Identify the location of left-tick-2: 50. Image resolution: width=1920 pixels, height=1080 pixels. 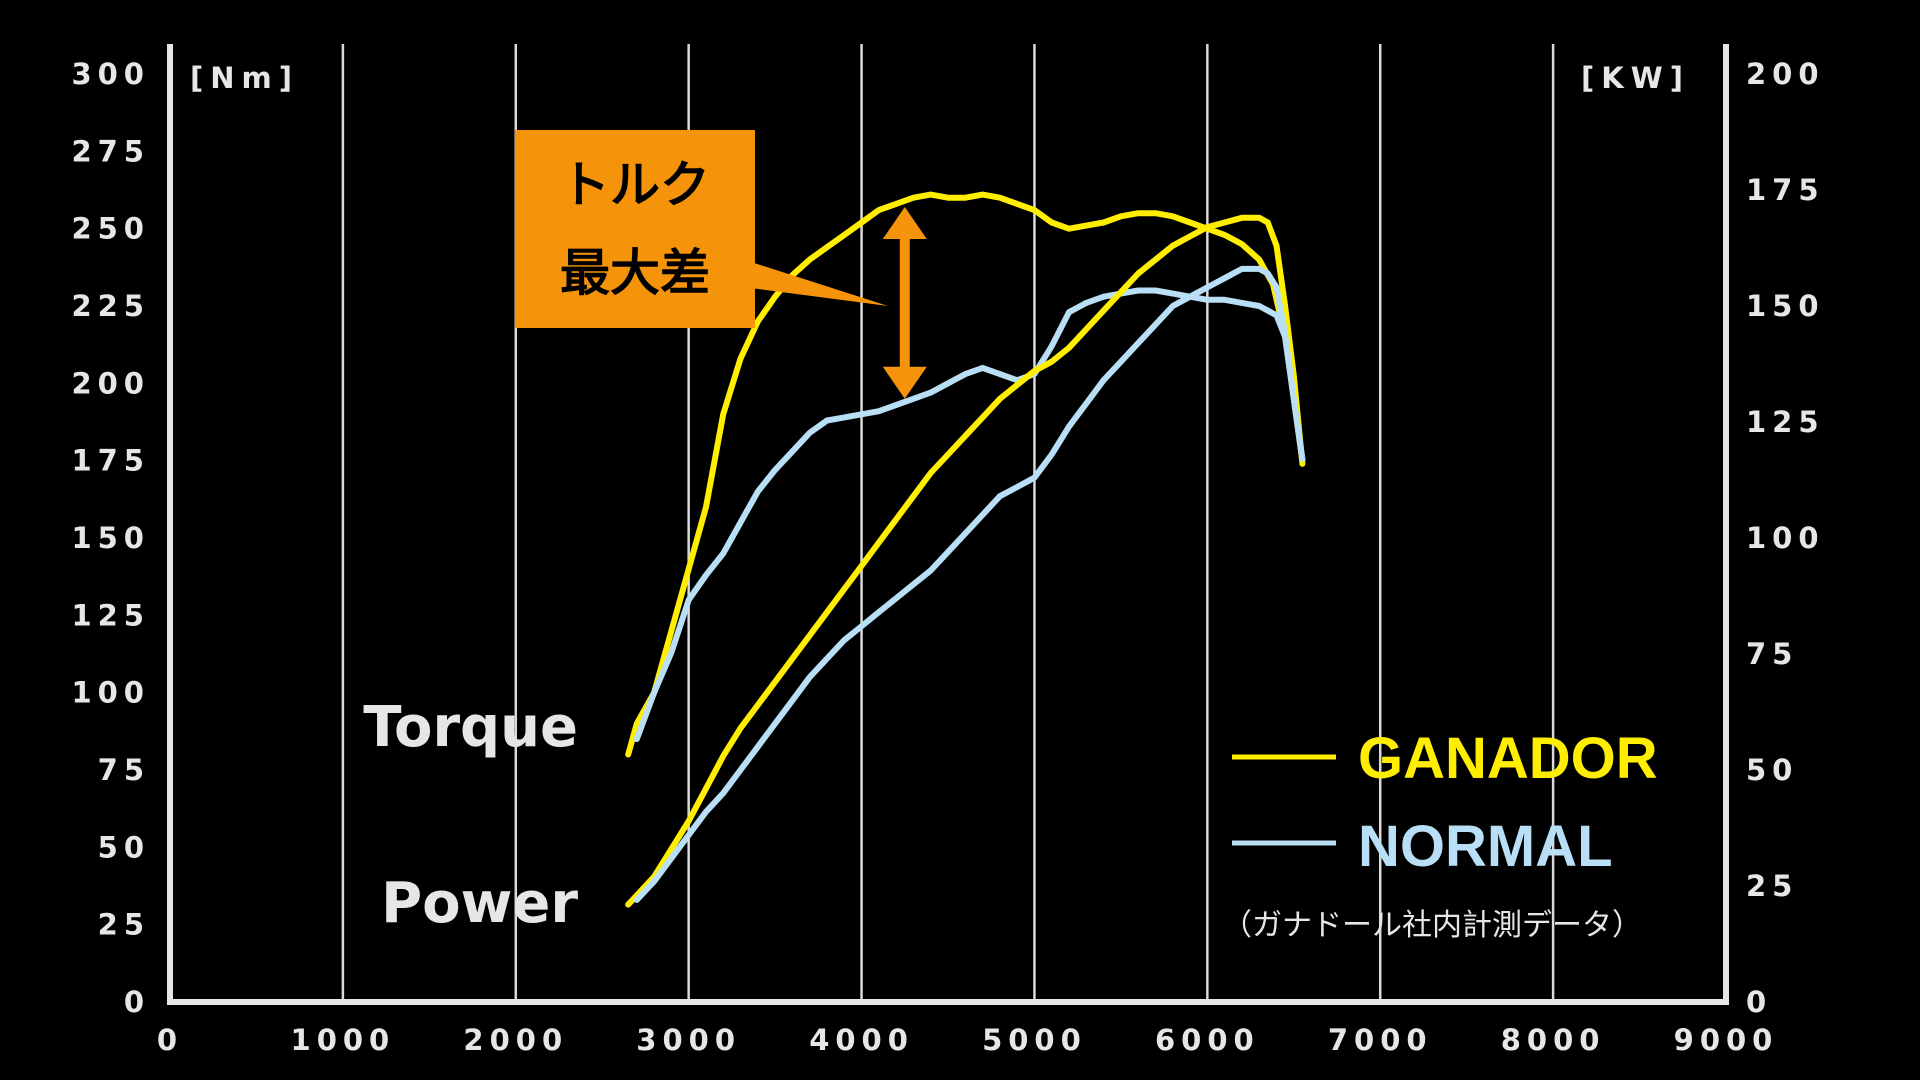
(124, 847).